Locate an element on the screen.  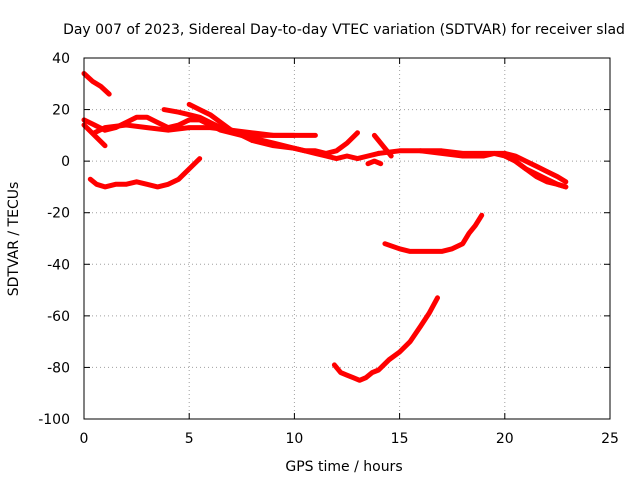
x-tick-label: 15 is located at coordinates (400, 439).